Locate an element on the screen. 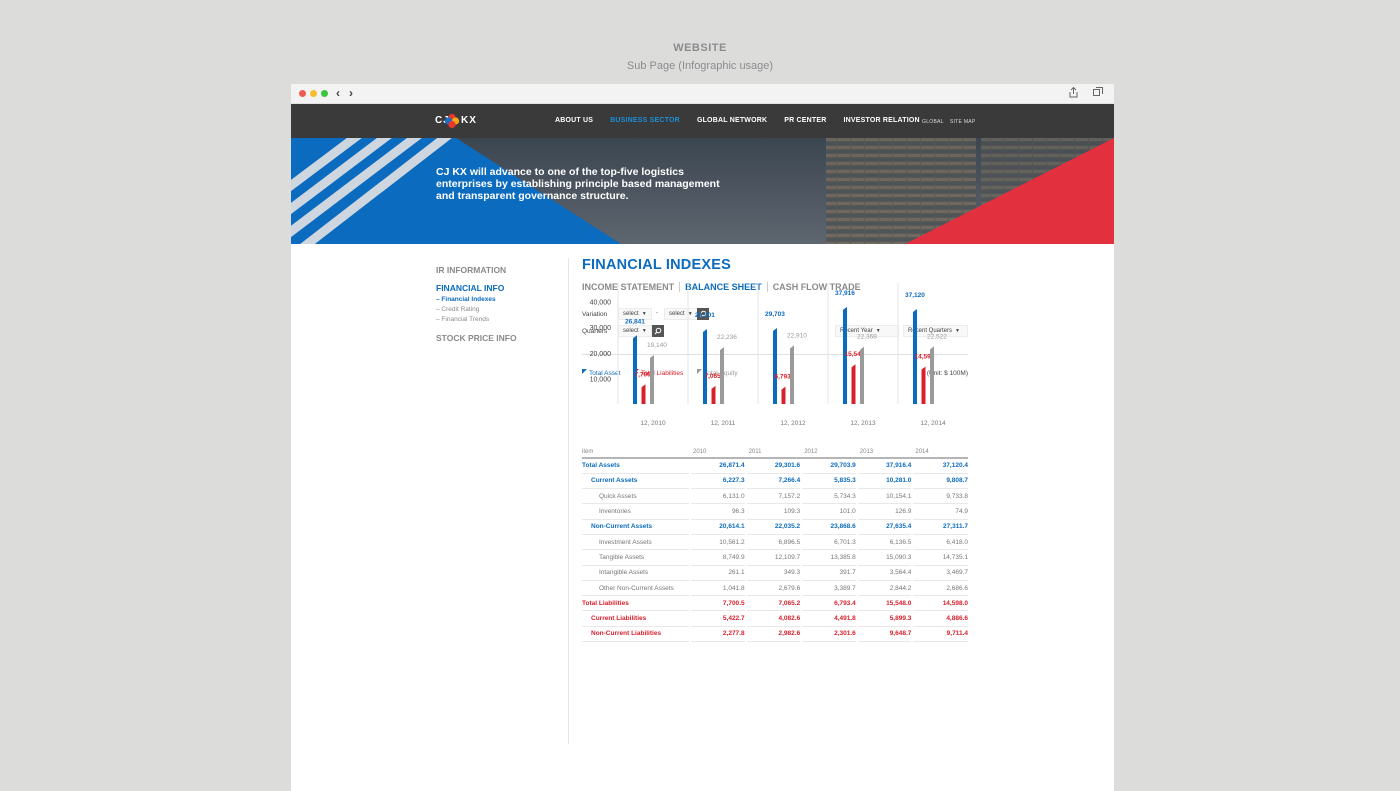  row-label: Current Liabilities is located at coordinates (636, 618).